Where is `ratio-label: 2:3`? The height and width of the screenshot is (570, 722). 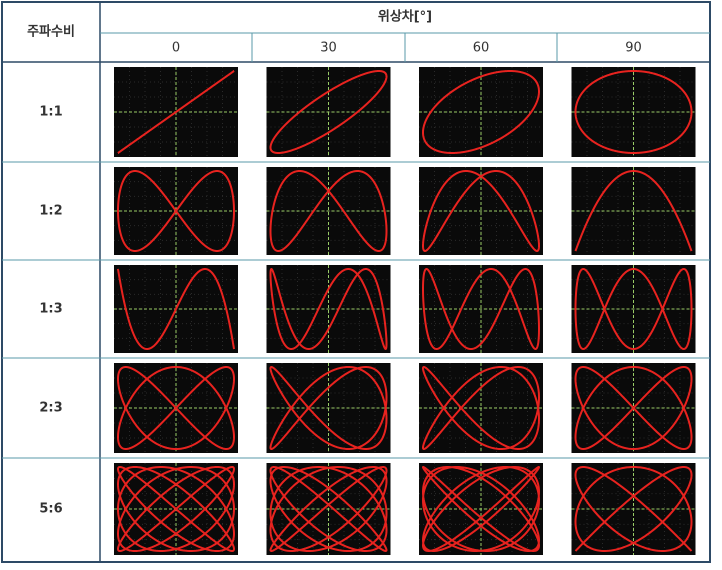
ratio-label: 2:3 is located at coordinates (50, 408).